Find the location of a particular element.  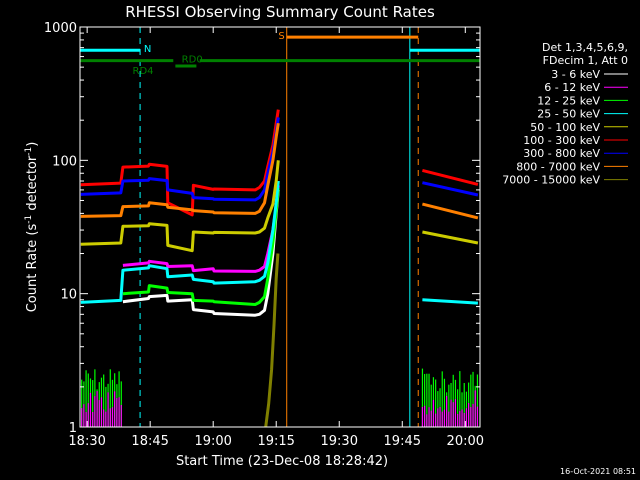

x-tick-label-3: 19:15 is located at coordinates (275, 441).